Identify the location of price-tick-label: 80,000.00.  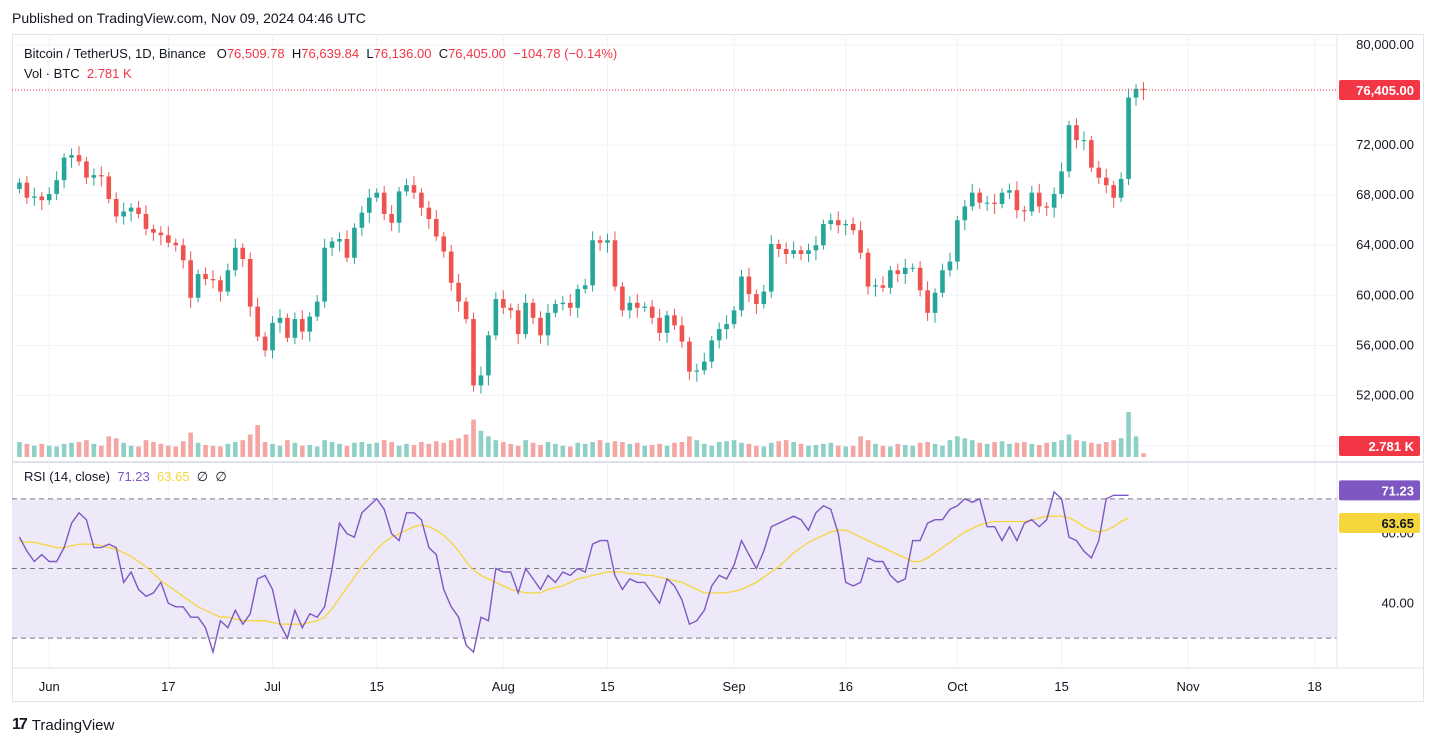
(1385, 44).